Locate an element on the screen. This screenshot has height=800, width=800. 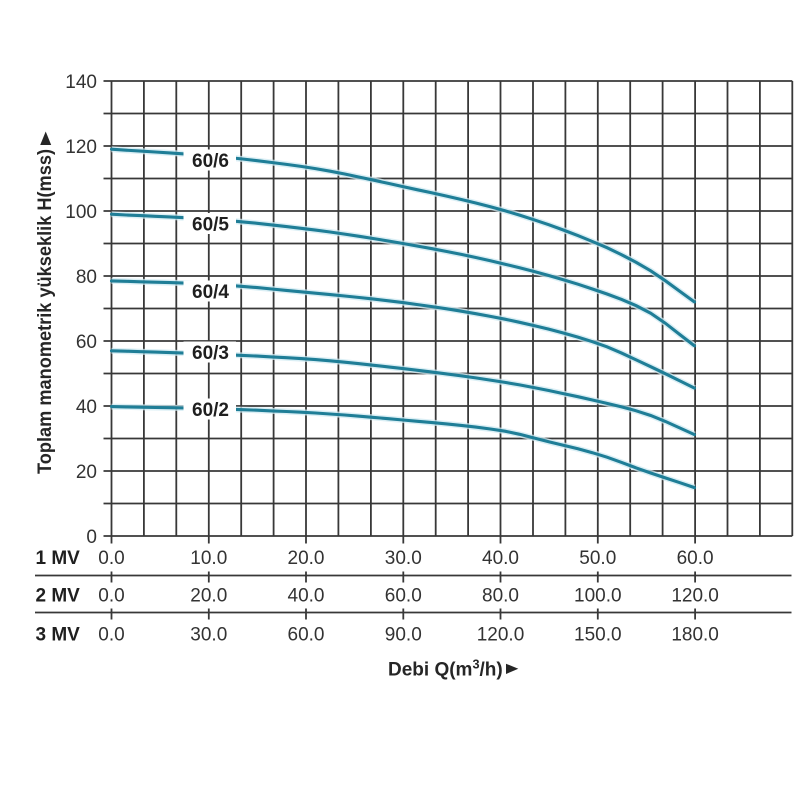
svg-text: 3 MV is located at coordinates (58, 634).